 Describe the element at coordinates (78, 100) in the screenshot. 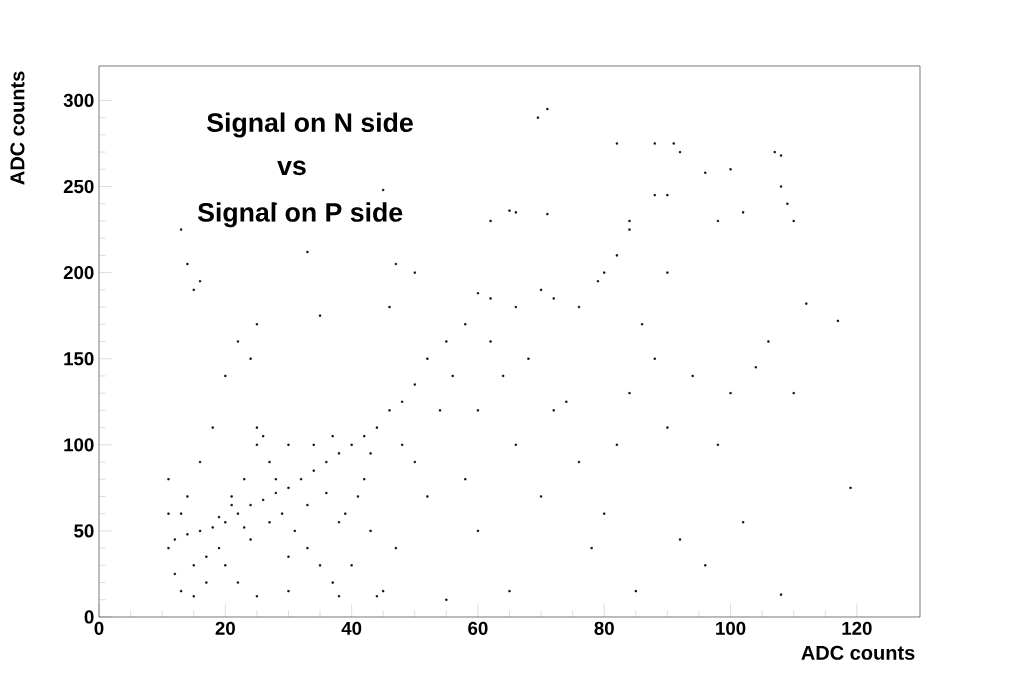

I see `y-tick-label: 300` at that location.